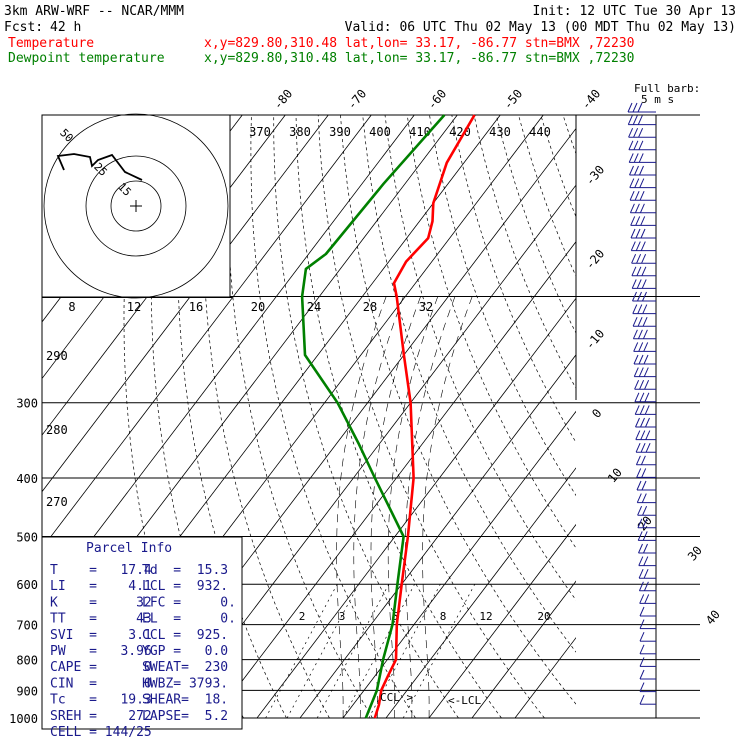  Describe the element at coordinates (27, 691) in the screenshot. I see `pressure-tick-label: 900` at that location.